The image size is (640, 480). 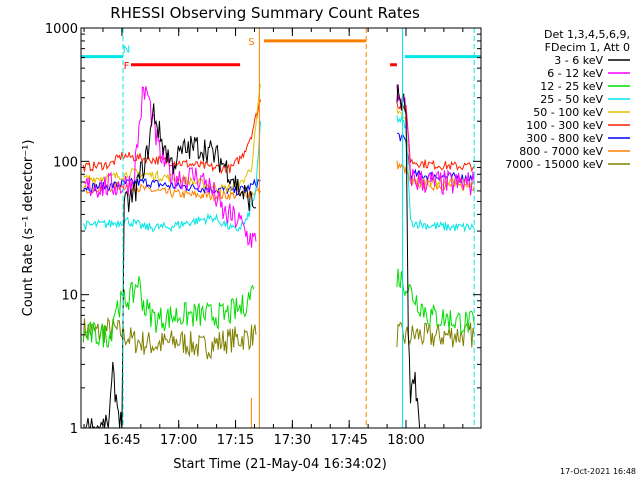 What do you see at coordinates (587, 47) in the screenshot?
I see `legend-header-line: FDecim 1, Att 0` at bounding box center [587, 47].